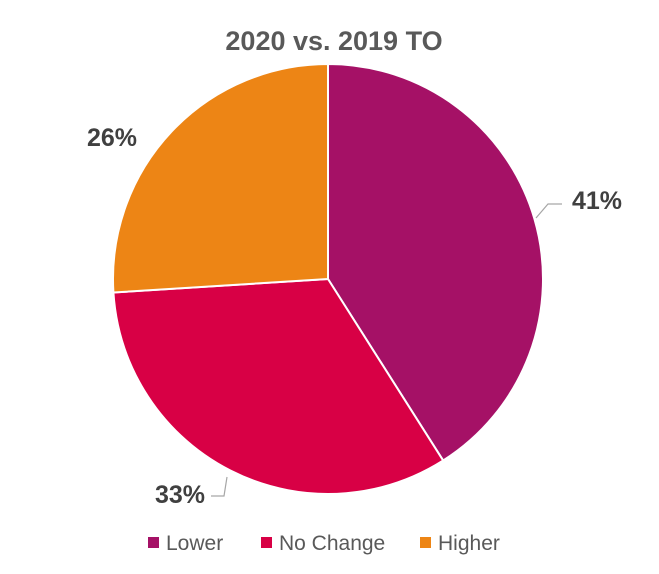  I want to click on leader-line-no-change, so click(219, 486).